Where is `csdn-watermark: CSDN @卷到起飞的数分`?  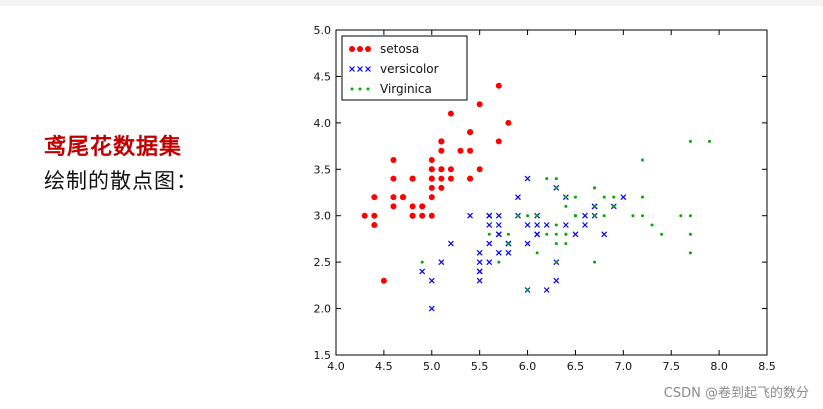 csdn-watermark: CSDN @卷到起飞的数分 is located at coordinates (736, 393).